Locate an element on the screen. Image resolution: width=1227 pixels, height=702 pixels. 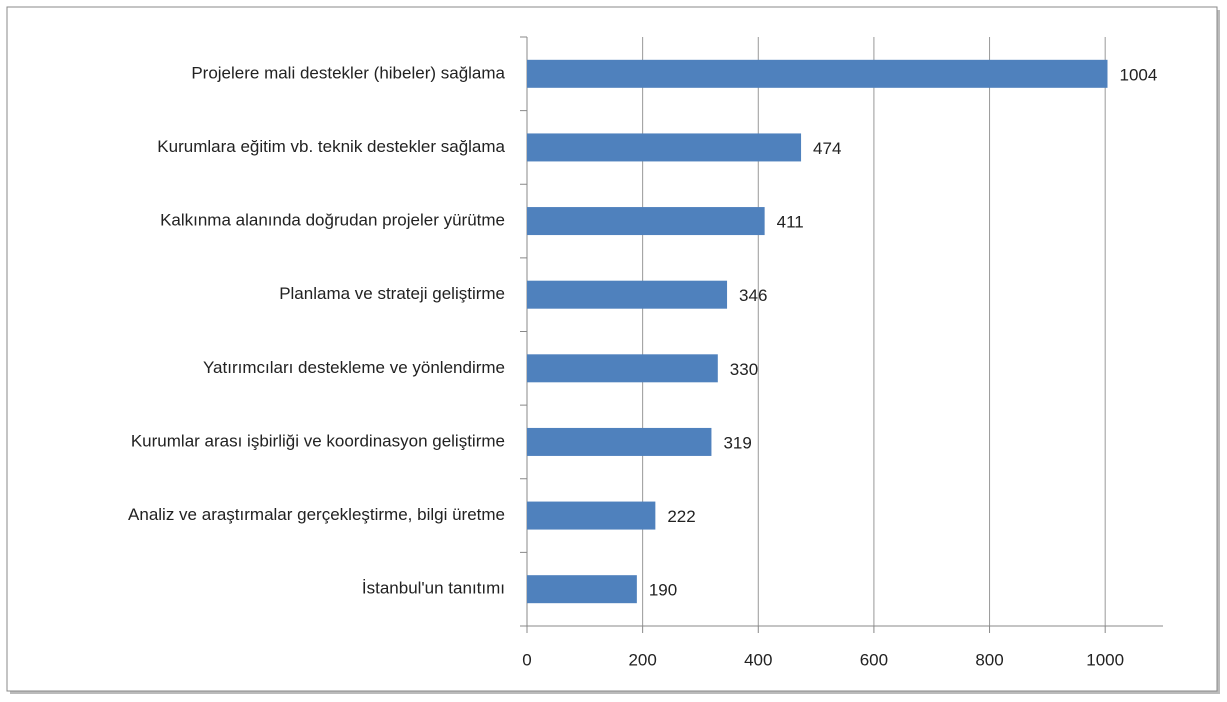
y-tick-label: İstanbul'un tanıtımı is located at coordinates (433, 588).